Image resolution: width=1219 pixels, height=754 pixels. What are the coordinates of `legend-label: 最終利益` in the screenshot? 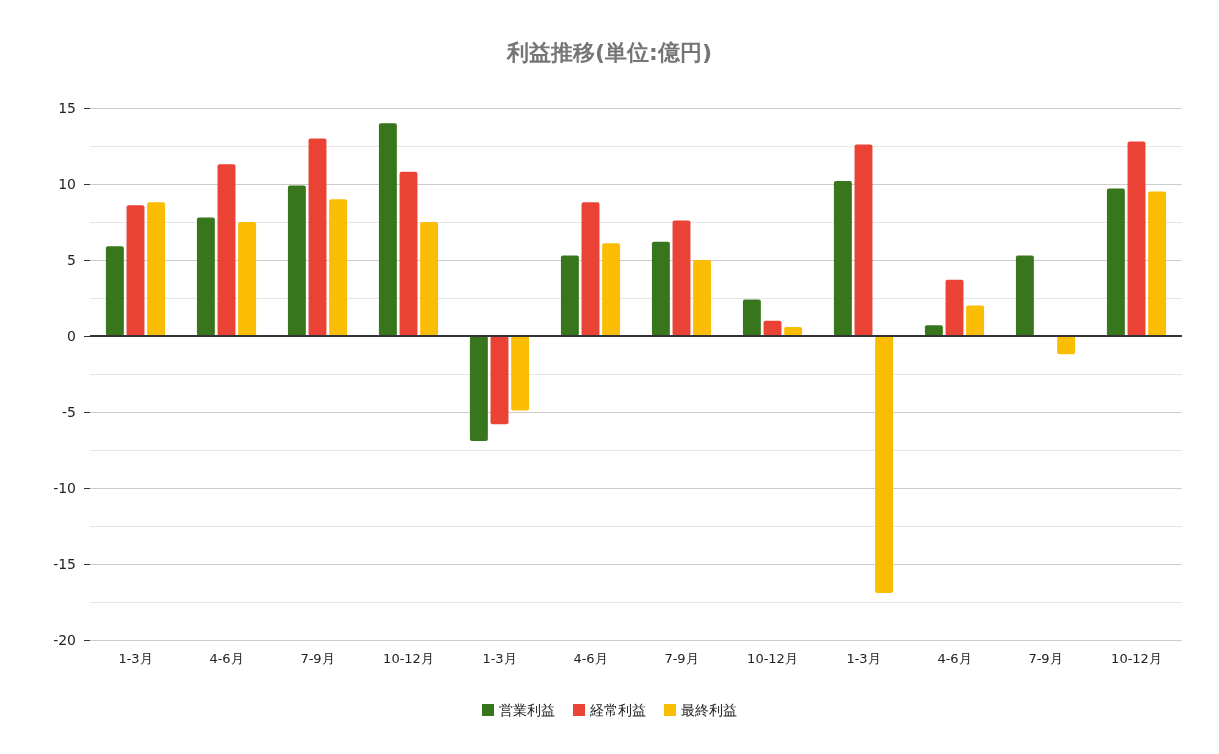 It's located at (709, 710).